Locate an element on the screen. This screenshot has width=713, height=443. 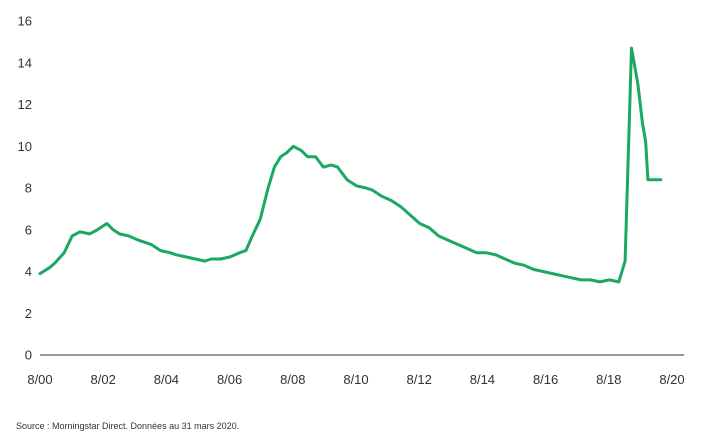
y-tick-label: 8 is located at coordinates (28, 188).